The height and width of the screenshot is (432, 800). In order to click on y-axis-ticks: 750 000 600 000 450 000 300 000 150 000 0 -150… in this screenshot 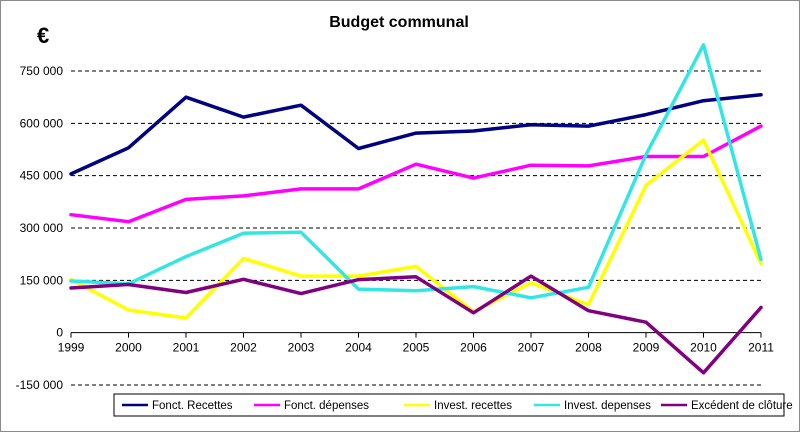, I will do `click(40, 228)`.